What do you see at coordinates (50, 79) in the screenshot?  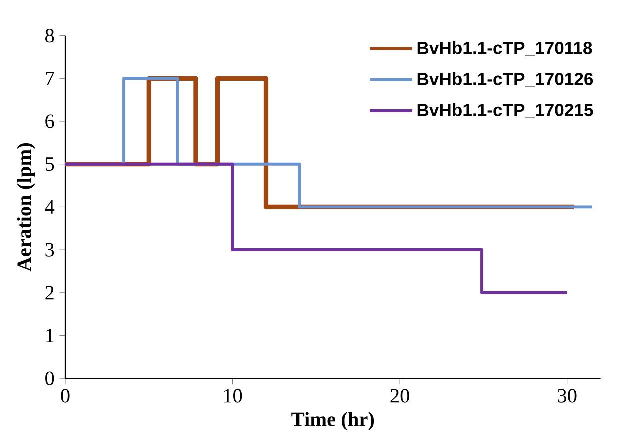 I see `y-tick-label: 7` at bounding box center [50, 79].